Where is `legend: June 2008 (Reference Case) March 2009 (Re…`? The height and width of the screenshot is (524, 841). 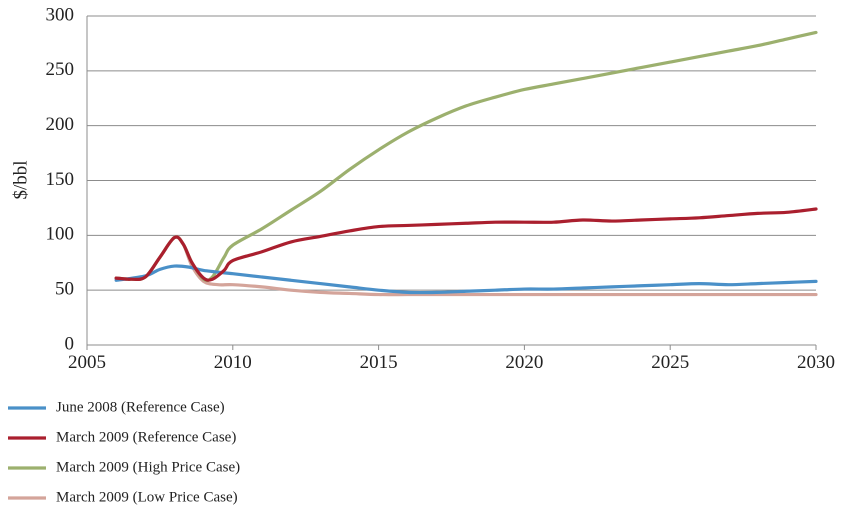 legend: June 2008 (Reference Case) March 2009 (Re… is located at coordinates (124, 452).